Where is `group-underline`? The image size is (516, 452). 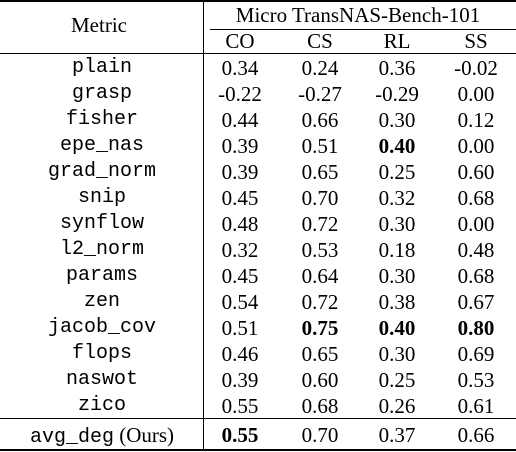
group-underline is located at coordinates (363, 29).